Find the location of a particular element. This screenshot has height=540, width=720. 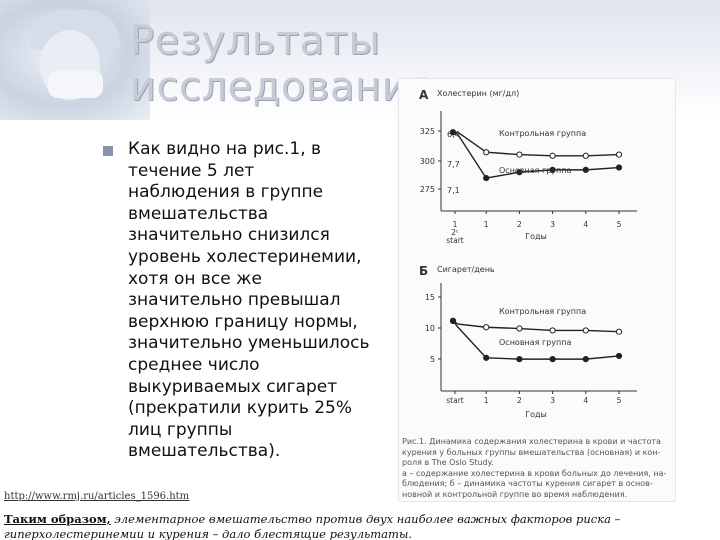

panel-a-ytick-label: 325 is located at coordinates (427, 131).